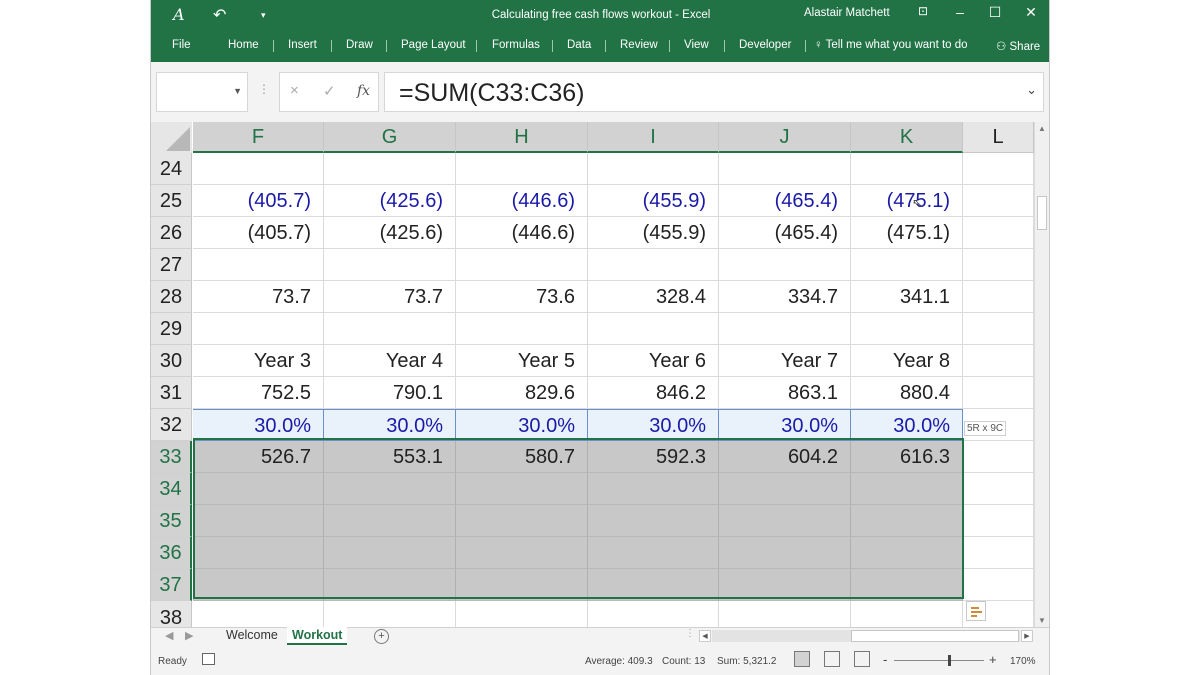 This screenshot has width=1200, height=675. Describe the element at coordinates (1042, 128) in the screenshot. I see `scroll-up-icon: ▲` at that location.